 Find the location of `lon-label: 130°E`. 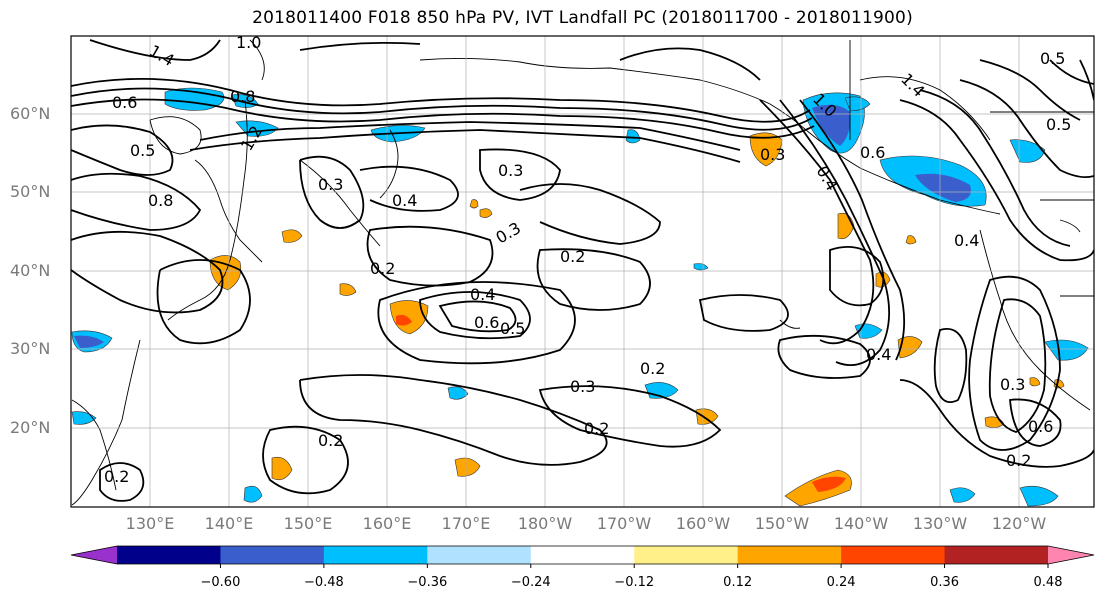

lon-label: 130°E is located at coordinates (150, 523).